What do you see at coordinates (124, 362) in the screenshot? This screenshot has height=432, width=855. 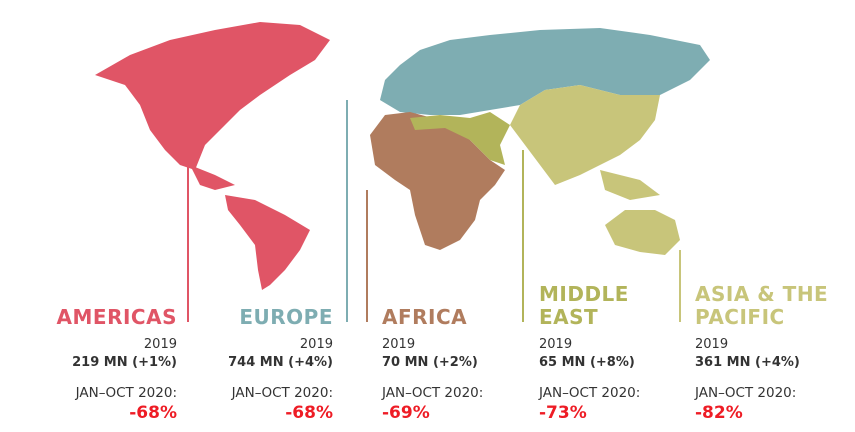 I see `arrivals-value: 219 MN (+1%)` at bounding box center [124, 362].